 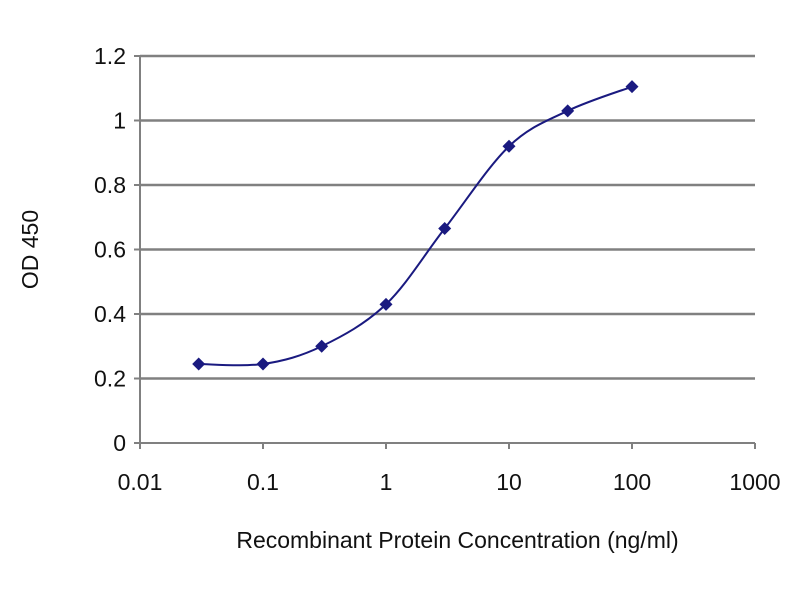 What do you see at coordinates (263, 482) in the screenshot?
I see `x-tick-label: 0.1` at bounding box center [263, 482].